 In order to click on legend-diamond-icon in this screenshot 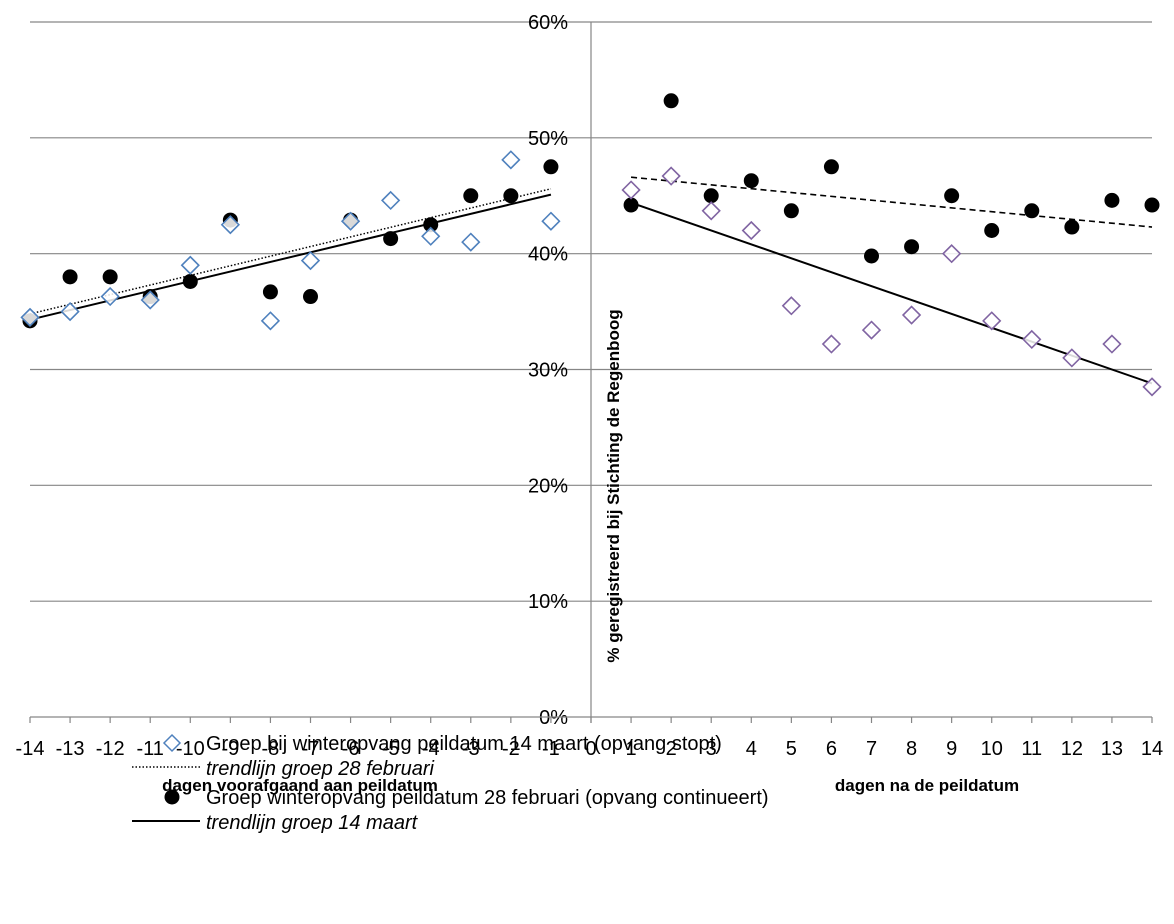, I will do `click(172, 743)`.